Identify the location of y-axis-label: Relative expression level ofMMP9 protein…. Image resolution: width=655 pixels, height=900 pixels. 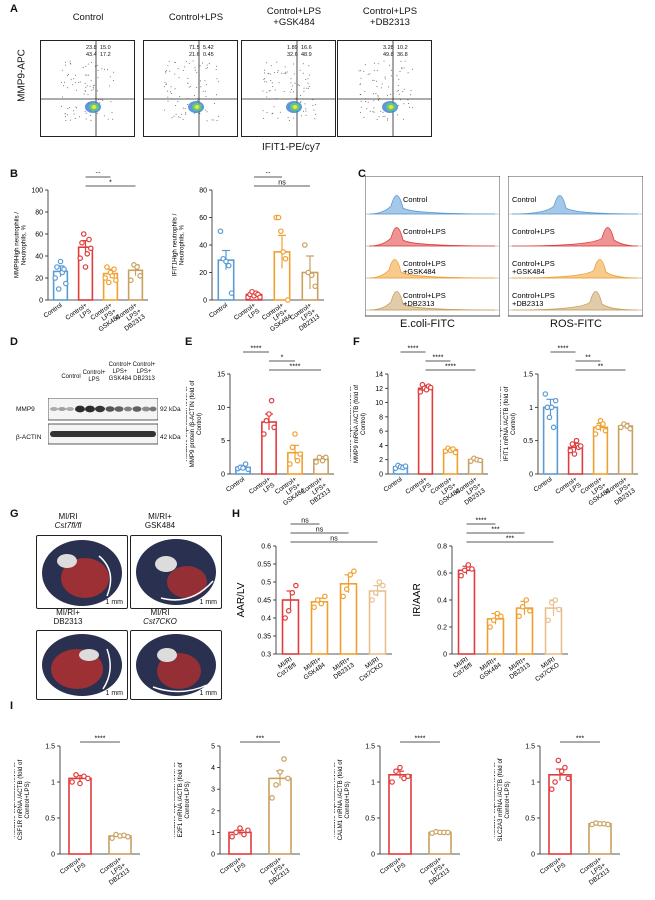
(194, 423).